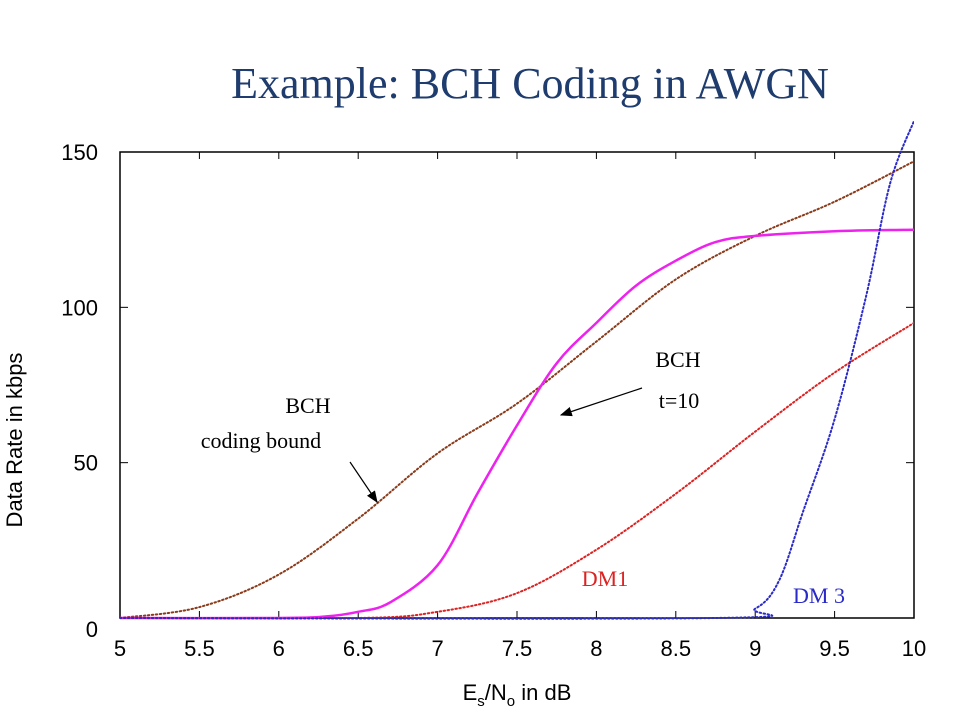  What do you see at coordinates (601, 402) in the screenshot?
I see `annotation-bch-t10-arrow` at bounding box center [601, 402].